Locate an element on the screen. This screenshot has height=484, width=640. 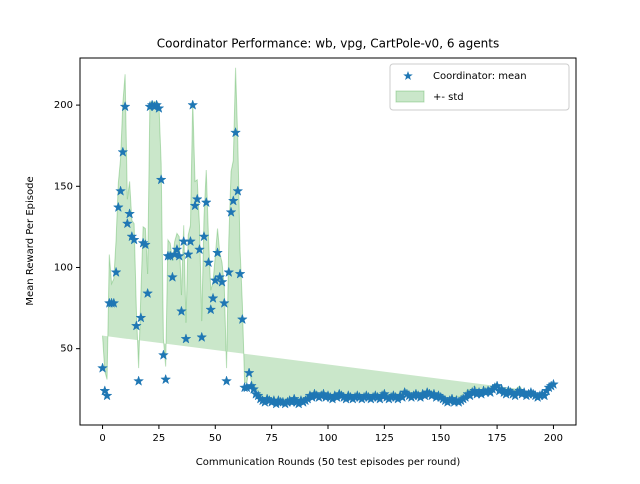
x-tick-label: 200 is located at coordinates (553, 438).